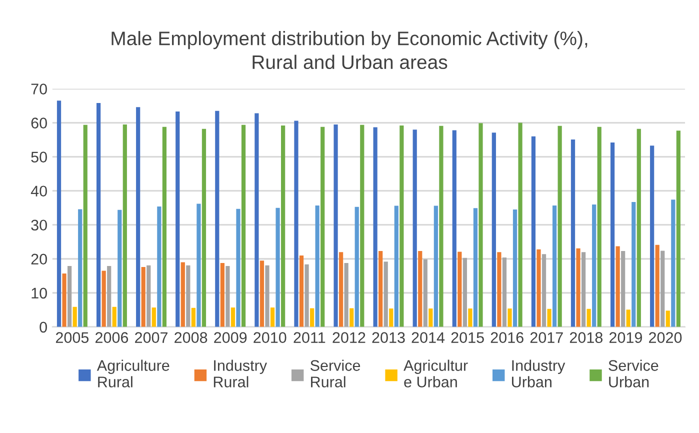  Describe the element at coordinates (335, 374) in the screenshot. I see `legend-label: Service Rural` at that location.